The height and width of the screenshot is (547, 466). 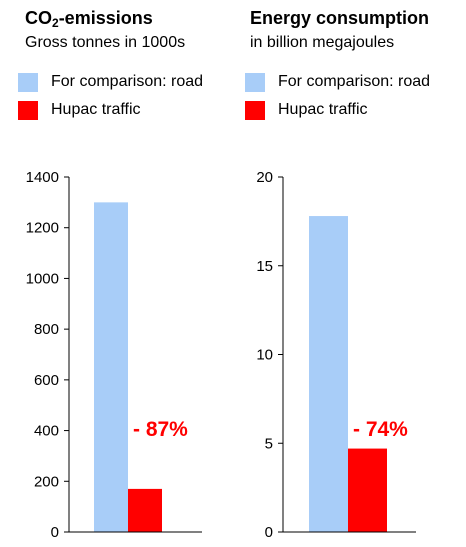 I want to click on chart1-legend-road: For comparison: road, so click(x=110, y=82).